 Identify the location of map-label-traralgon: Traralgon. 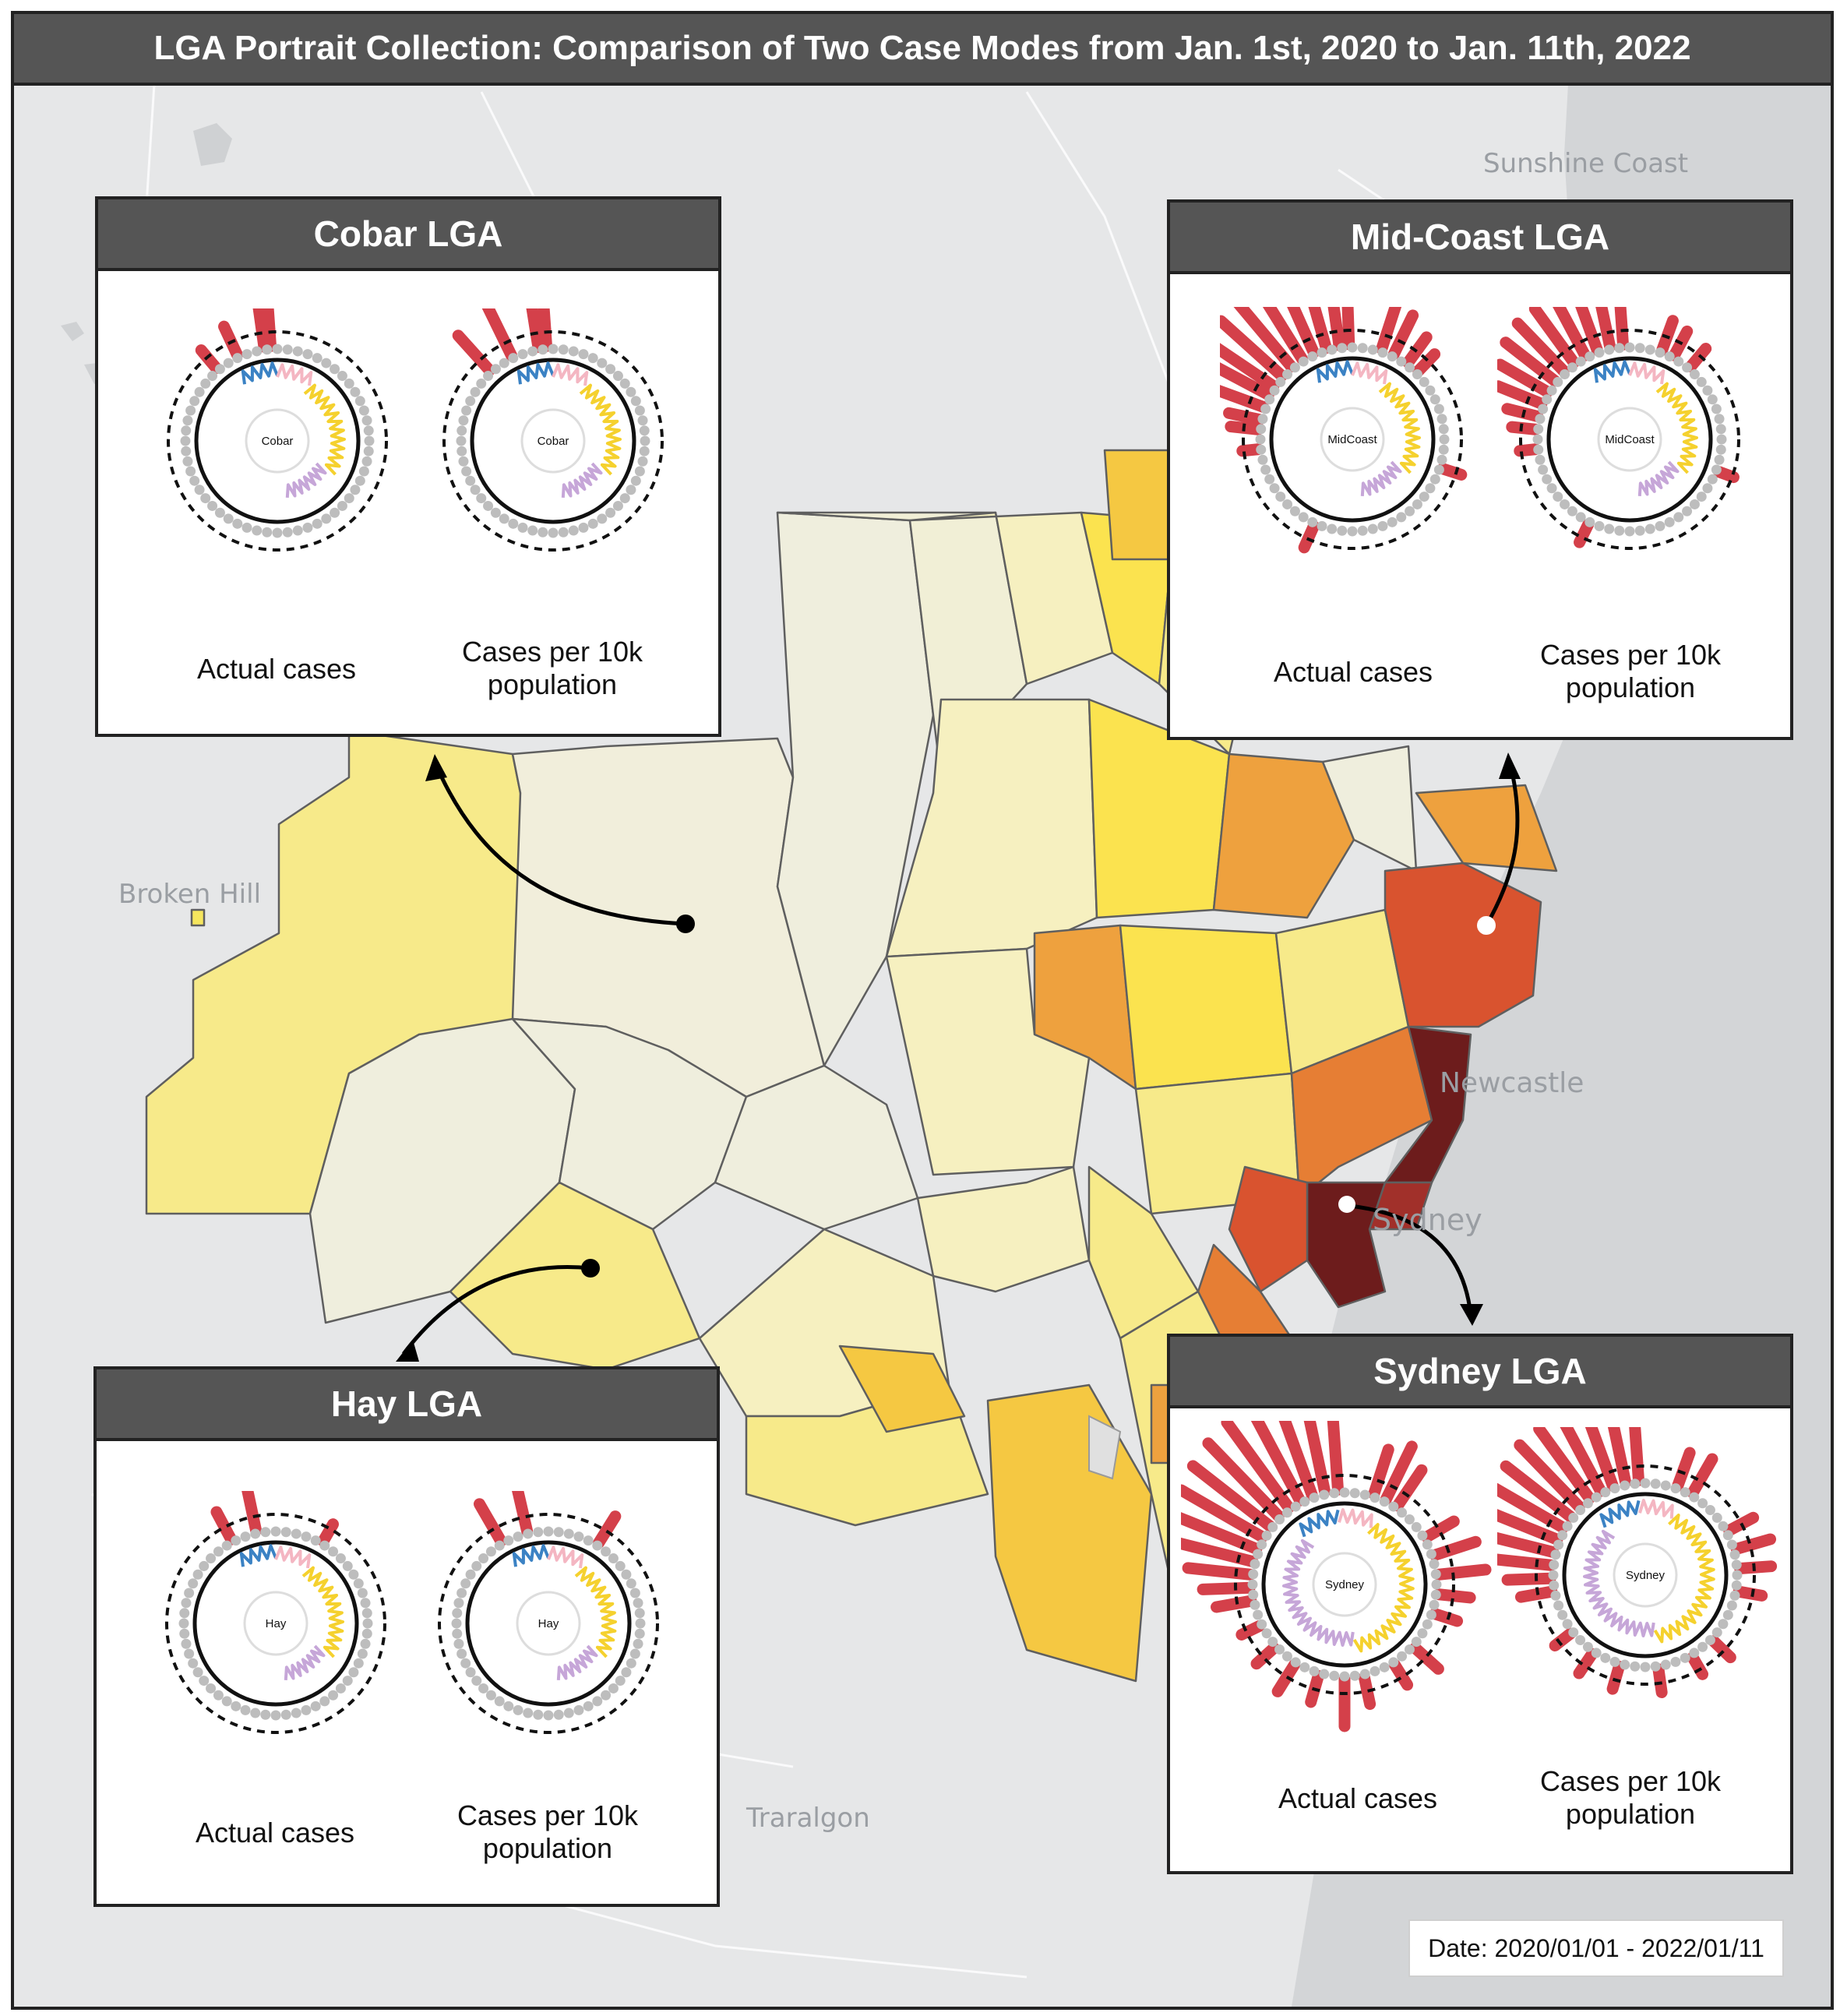
(808, 1819).